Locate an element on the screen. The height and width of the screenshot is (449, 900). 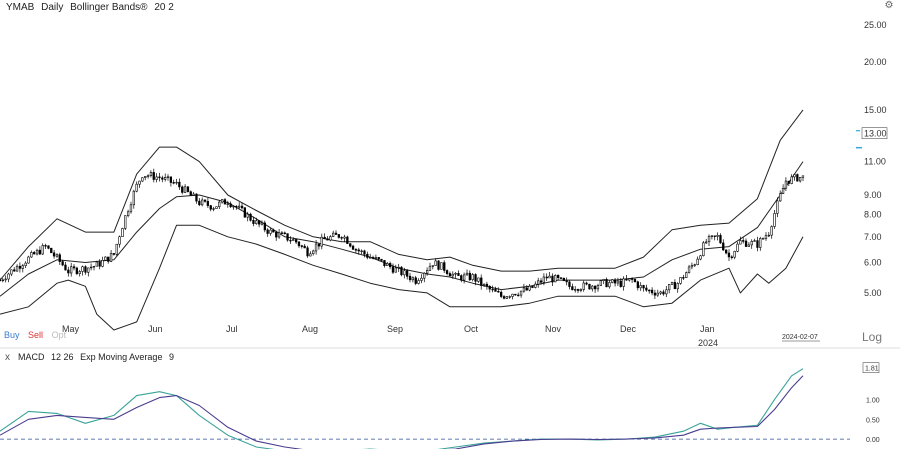
chart-title: YMAB Daily Bollinger Bands® 20 2 is located at coordinates (92, 7).